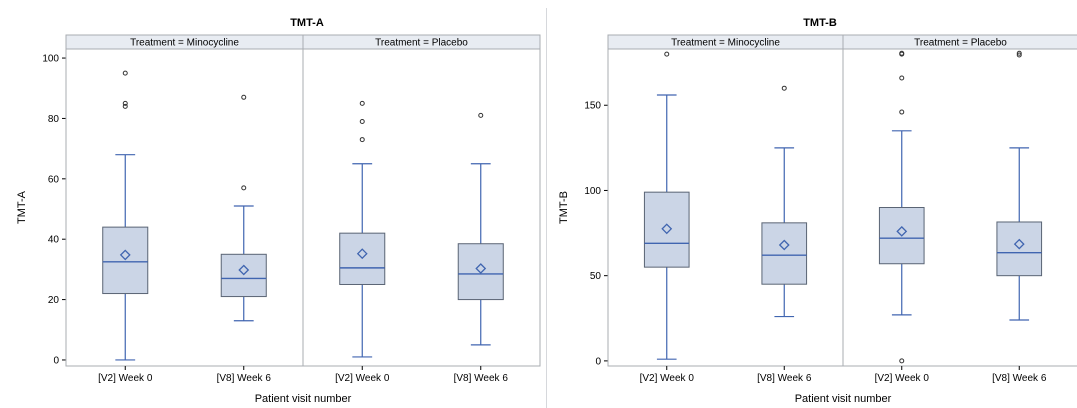  Describe the element at coordinates (54, 240) in the screenshot. I see `y-tick-label: 40` at that location.